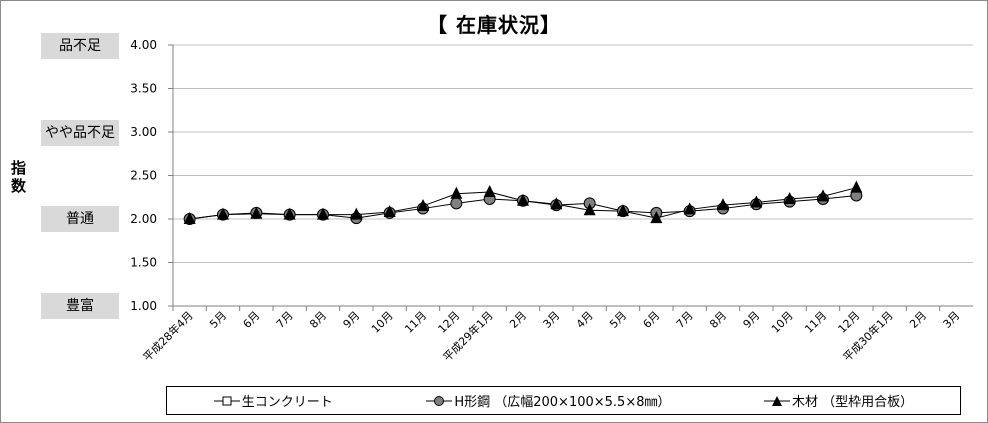 This screenshot has width=988, height=423. I want to click on y-tick-label: 3.50, so click(143, 89).